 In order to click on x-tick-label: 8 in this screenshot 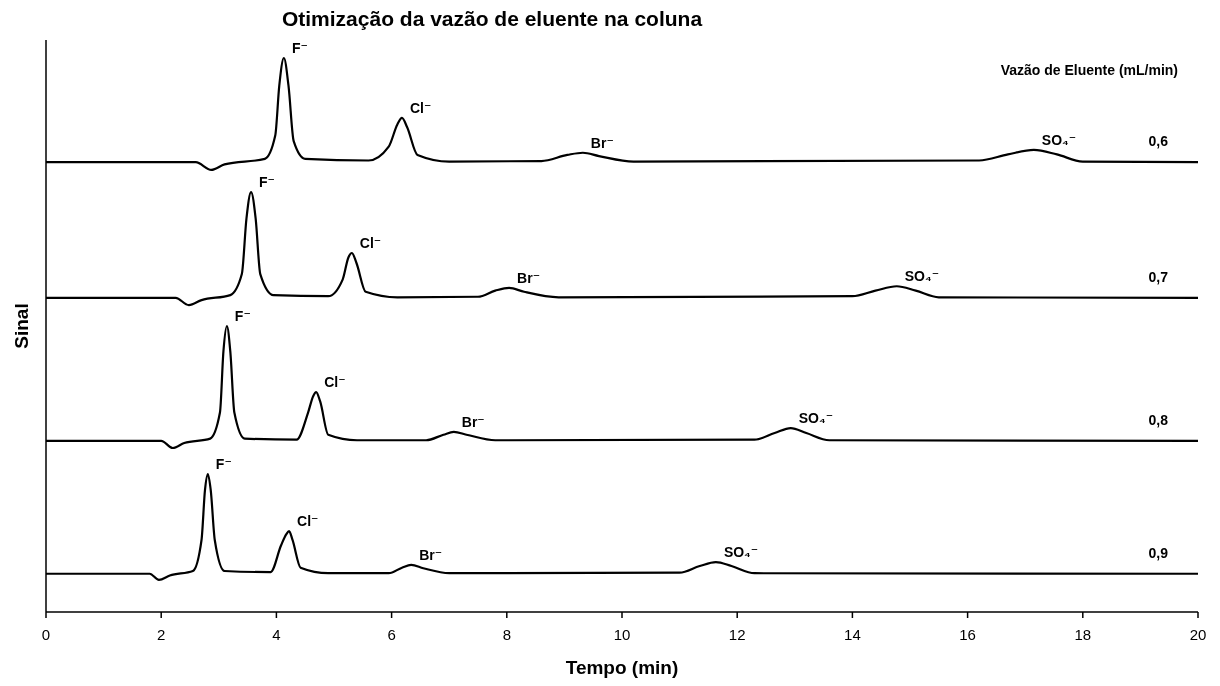, I will do `click(506, 634)`.